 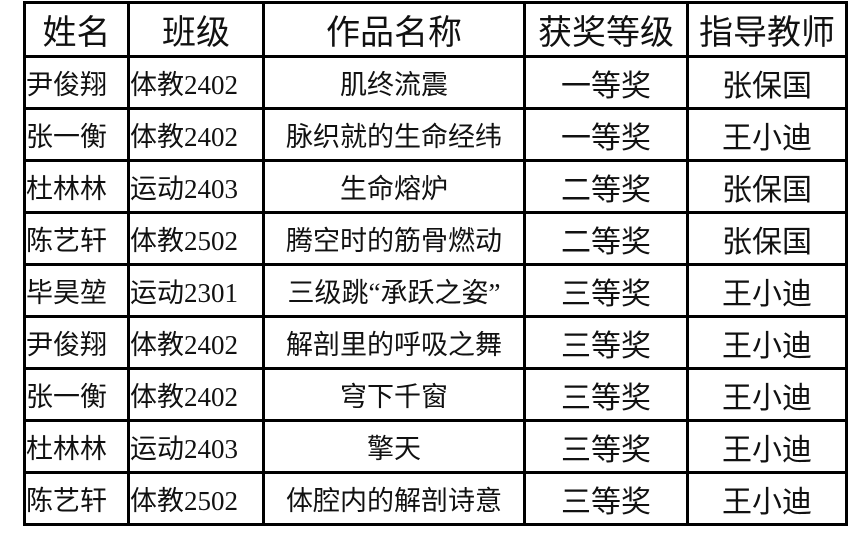 I want to click on class-cell: 运动2301, so click(x=196, y=290).